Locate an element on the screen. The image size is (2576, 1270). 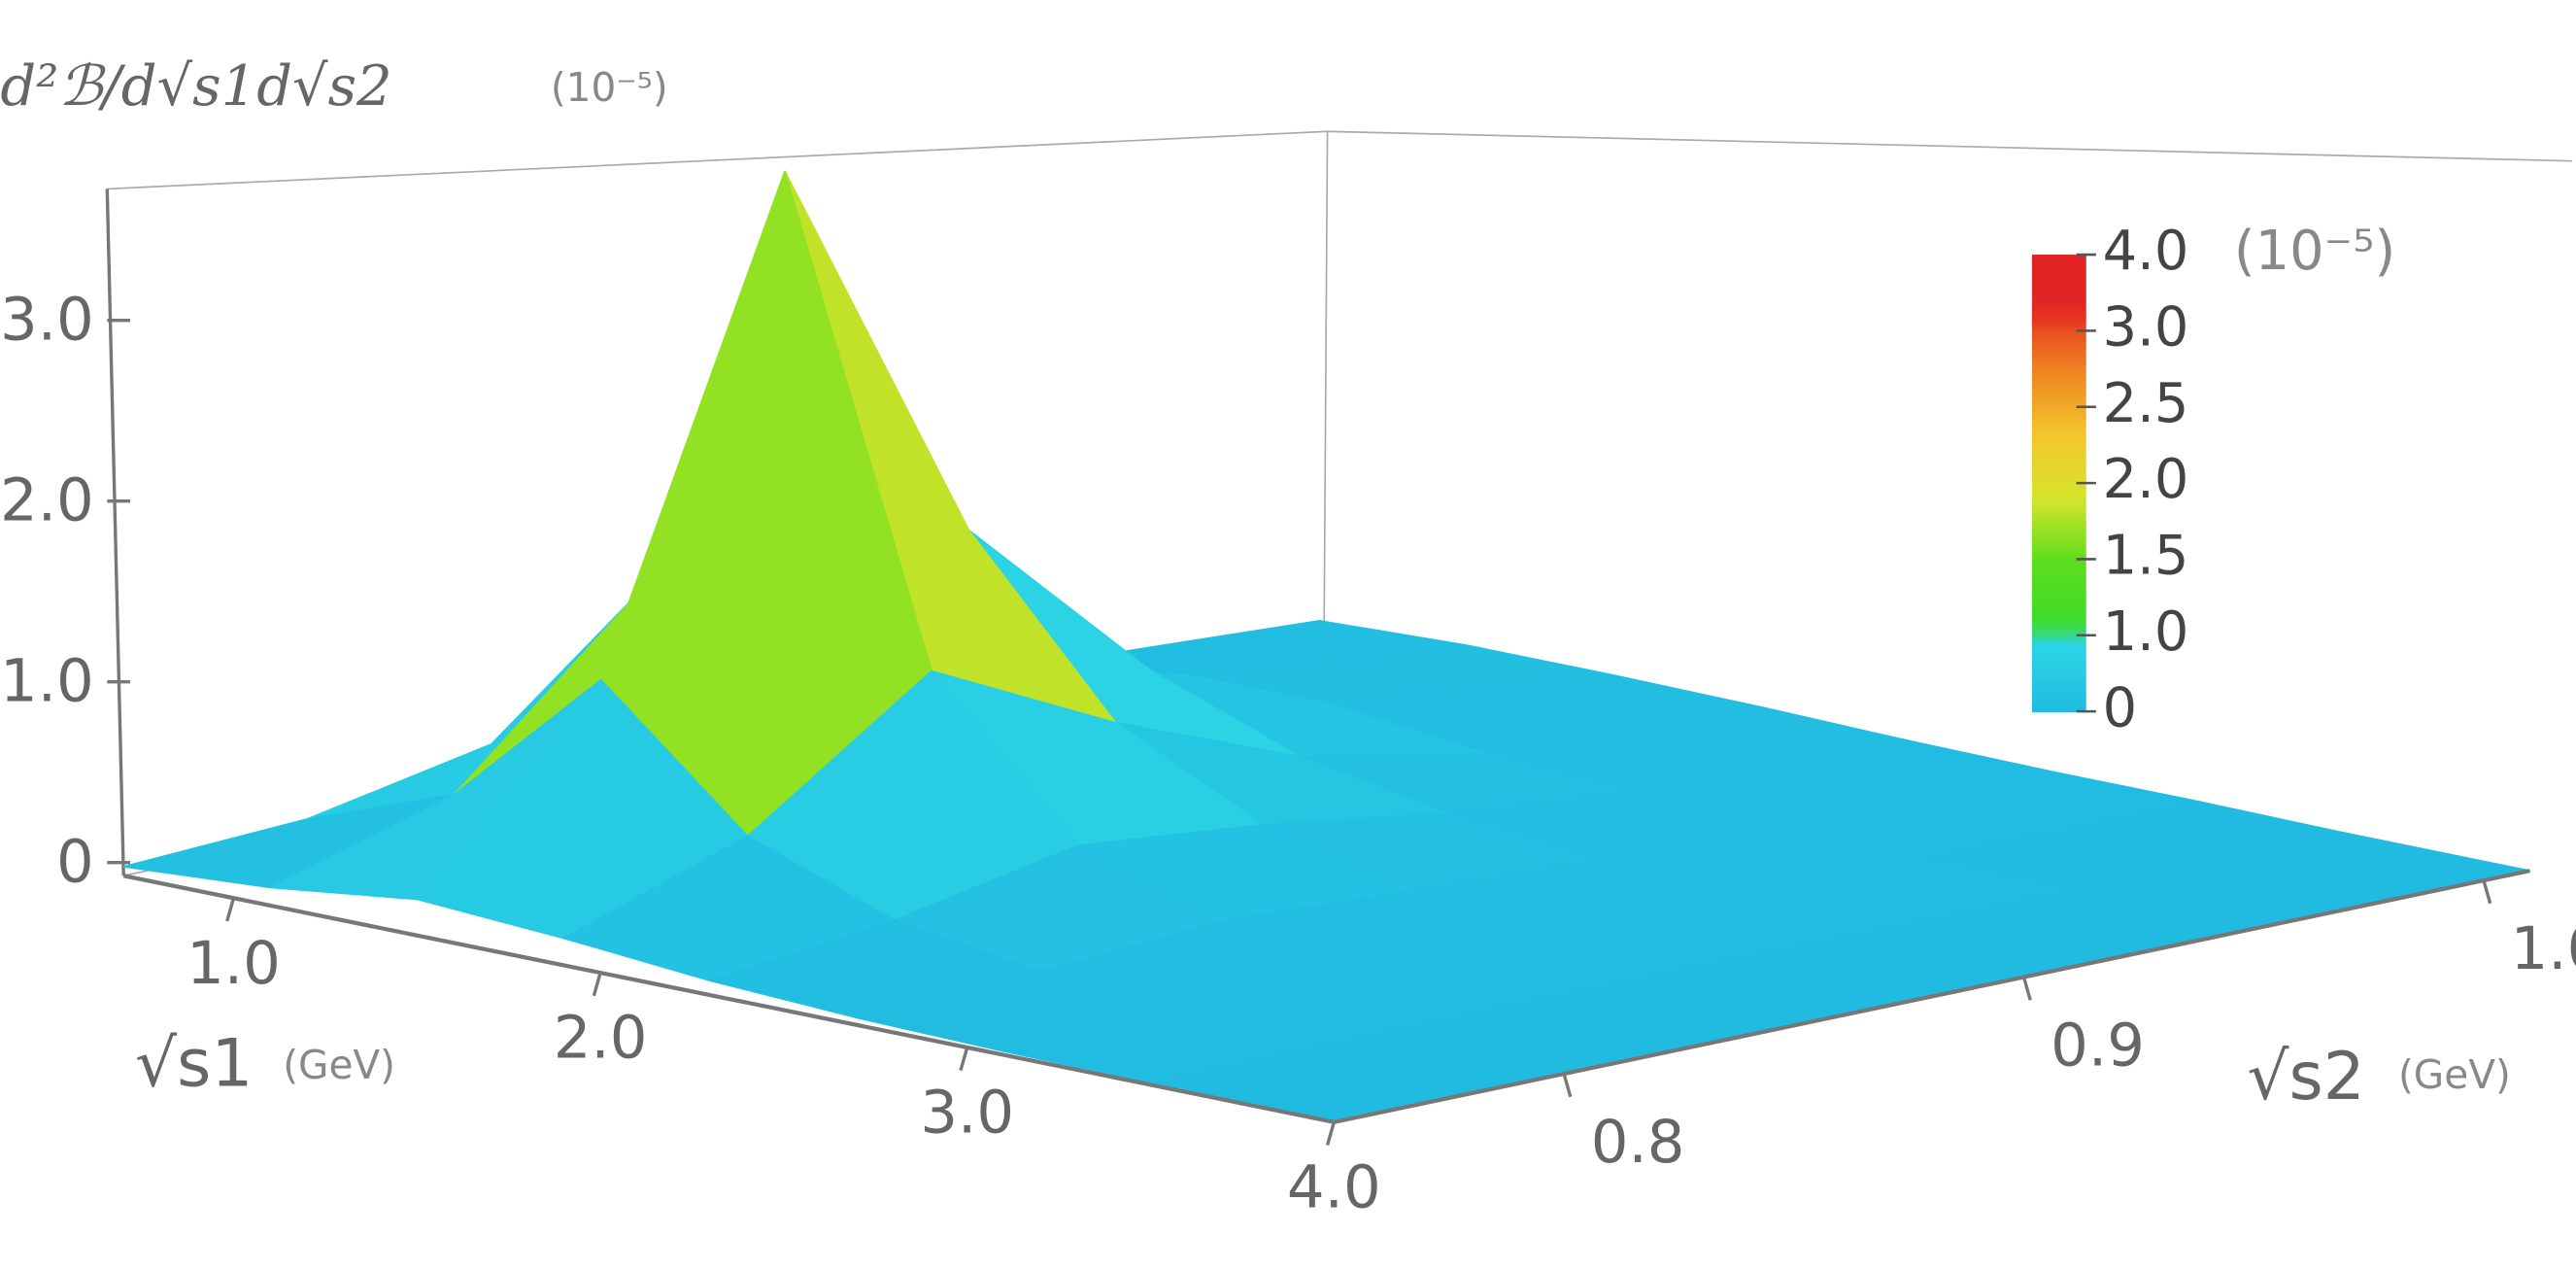
colorbar-unit: (10⁻⁵) is located at coordinates (2314, 251).